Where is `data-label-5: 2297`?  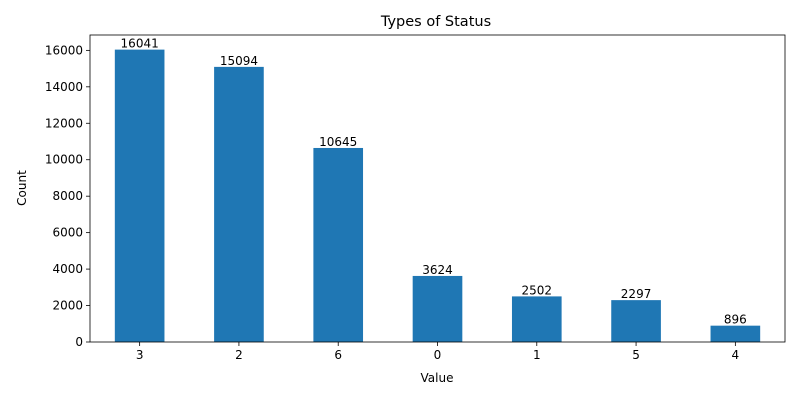 data-label-5: 2297 is located at coordinates (636, 294).